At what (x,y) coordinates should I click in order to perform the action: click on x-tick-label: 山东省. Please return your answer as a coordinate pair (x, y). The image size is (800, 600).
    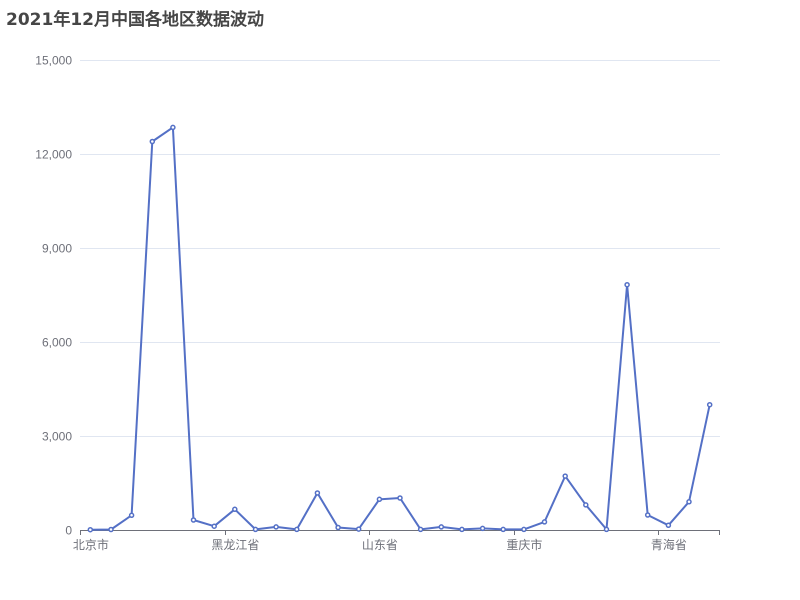
    Looking at the image, I should click on (380, 545).